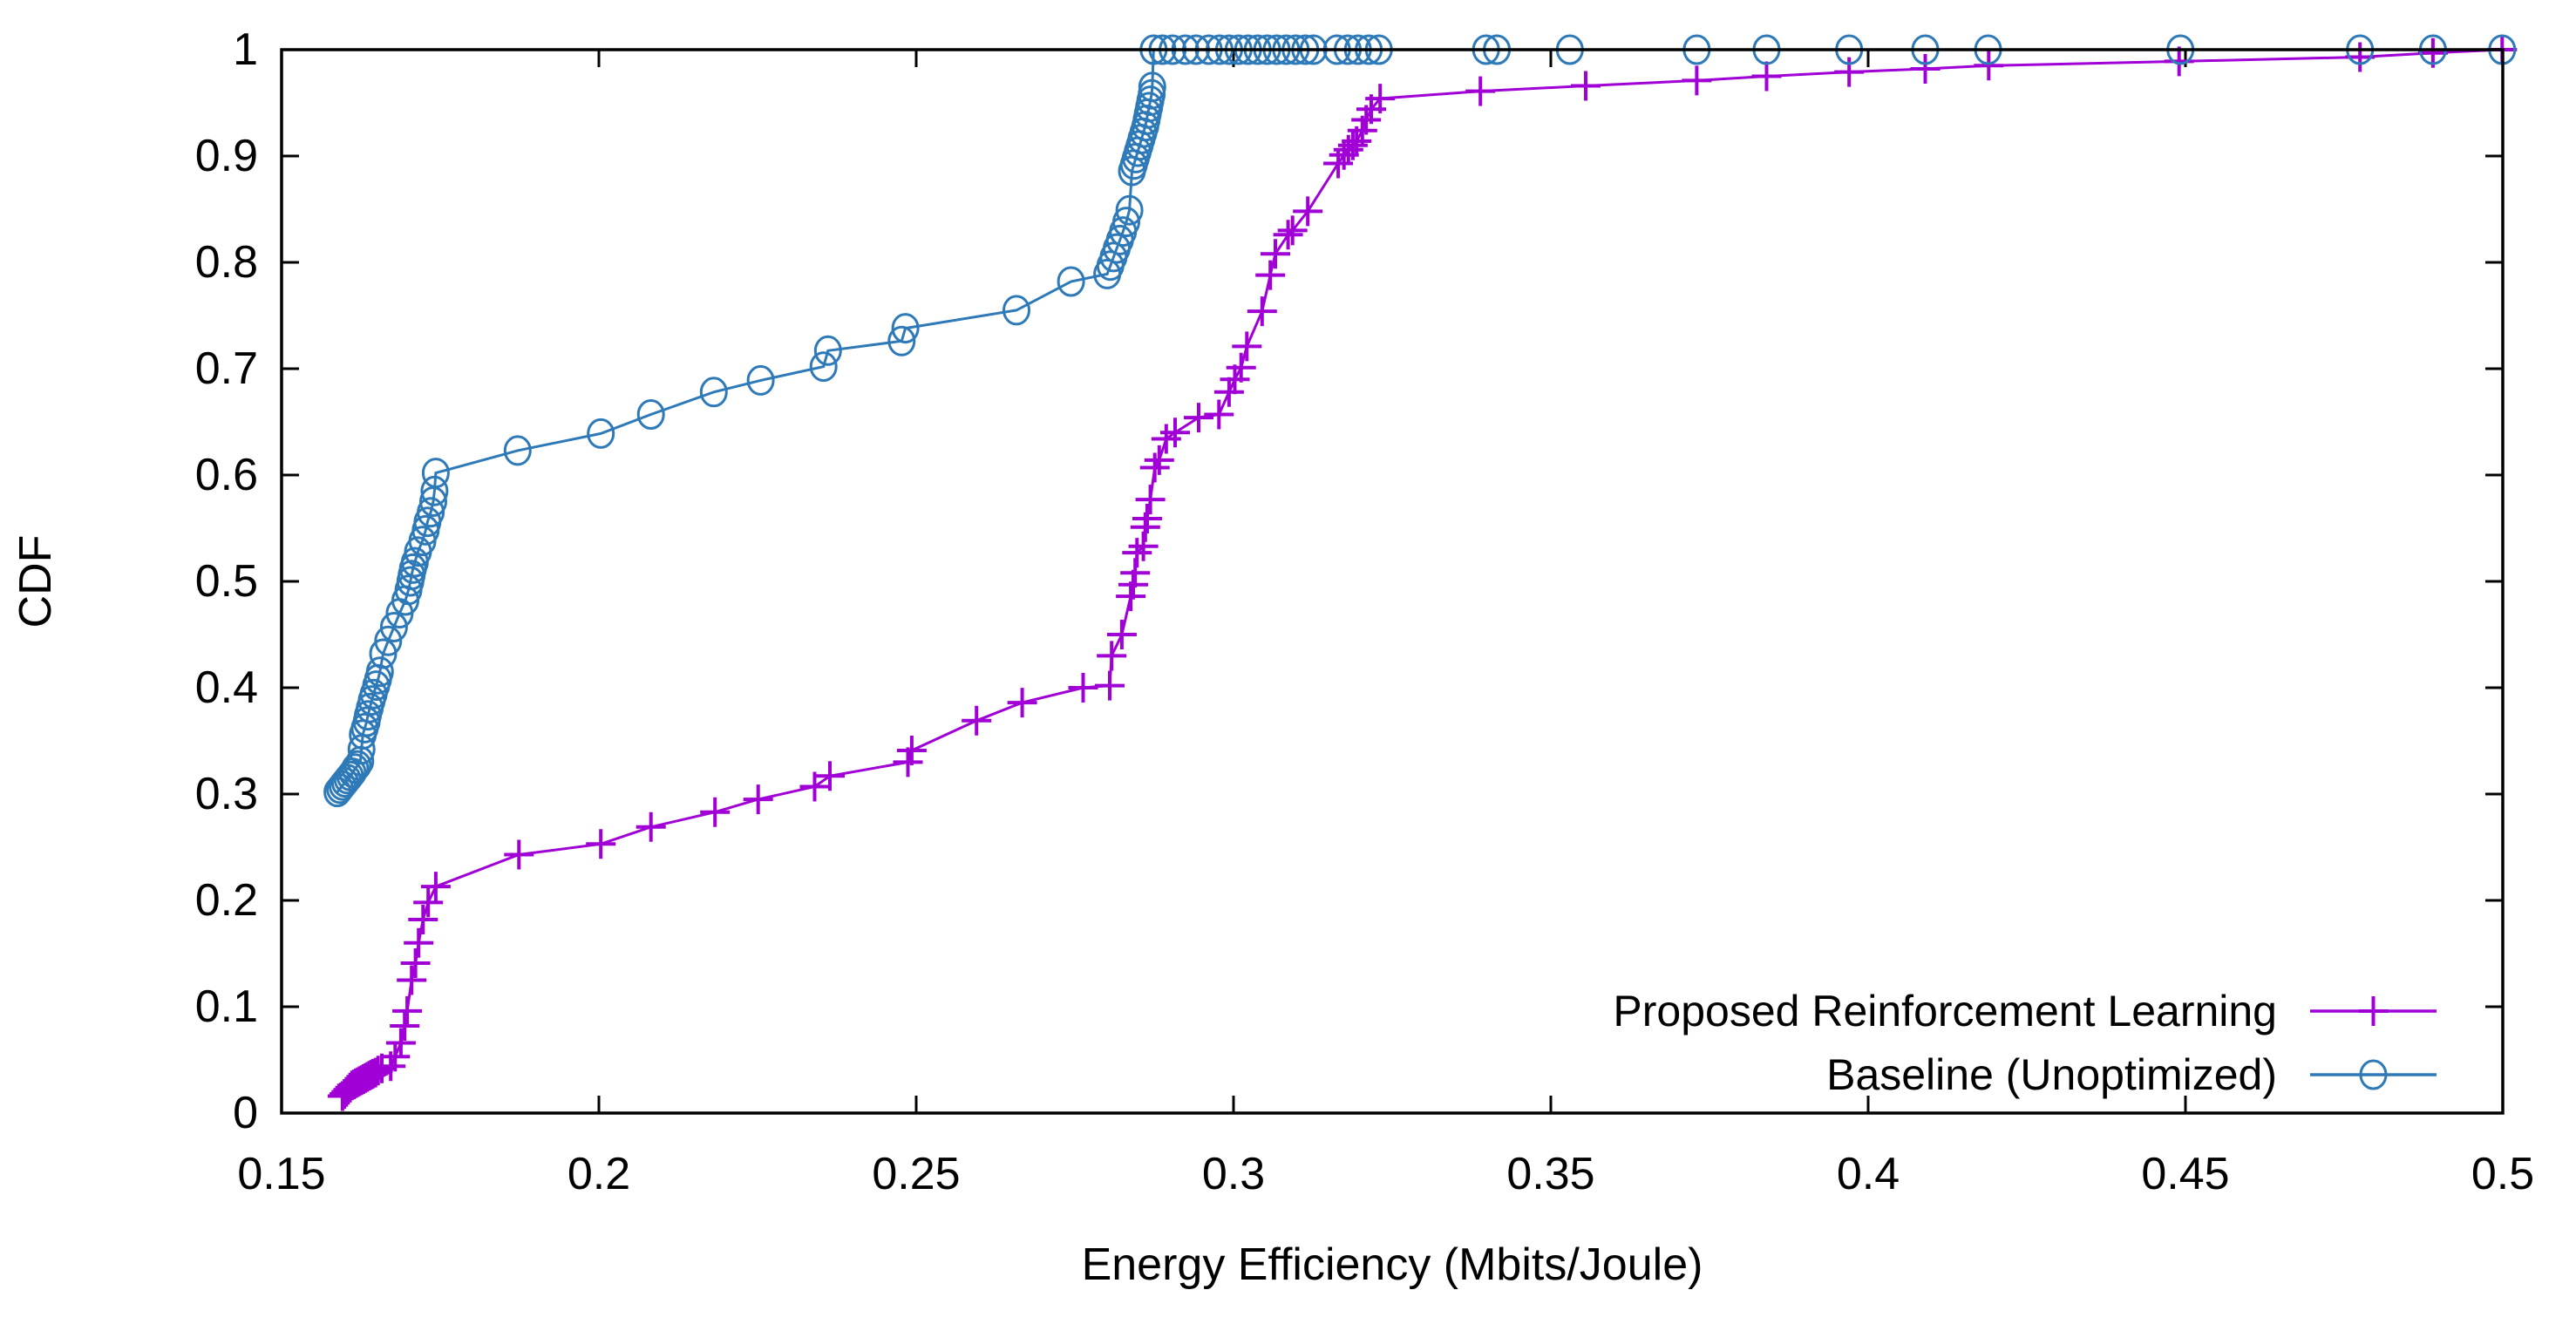  Describe the element at coordinates (1550, 1174) in the screenshot. I see `x-tick-label: 0.35` at that location.